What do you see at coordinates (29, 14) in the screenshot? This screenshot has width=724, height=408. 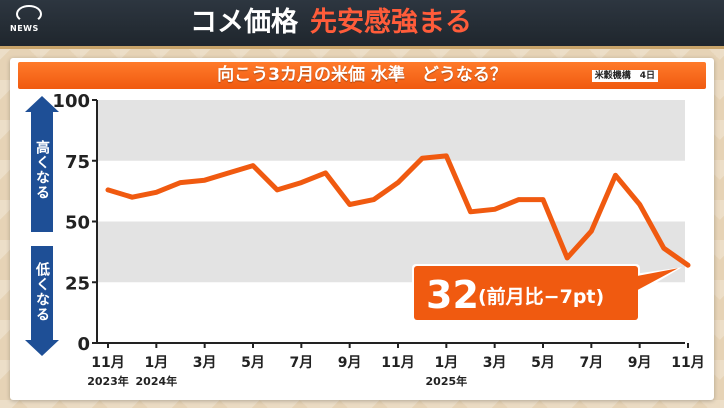 I see `logo-ring` at bounding box center [29, 14].